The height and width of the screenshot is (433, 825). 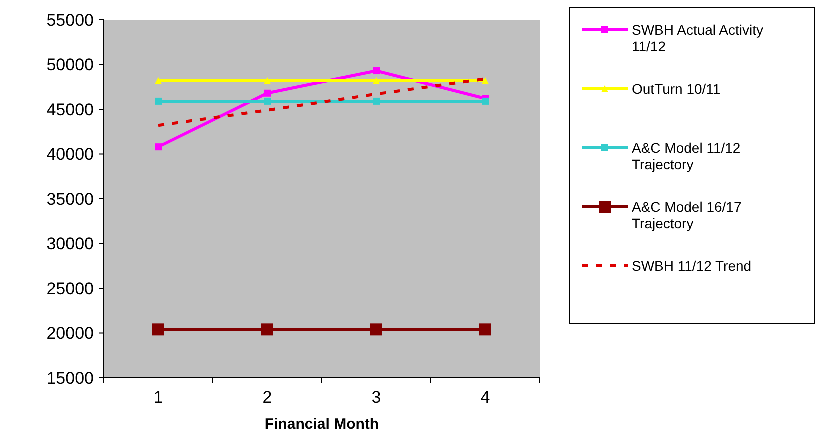 What do you see at coordinates (377, 397) in the screenshot?
I see `x-tick-label: 3` at bounding box center [377, 397].